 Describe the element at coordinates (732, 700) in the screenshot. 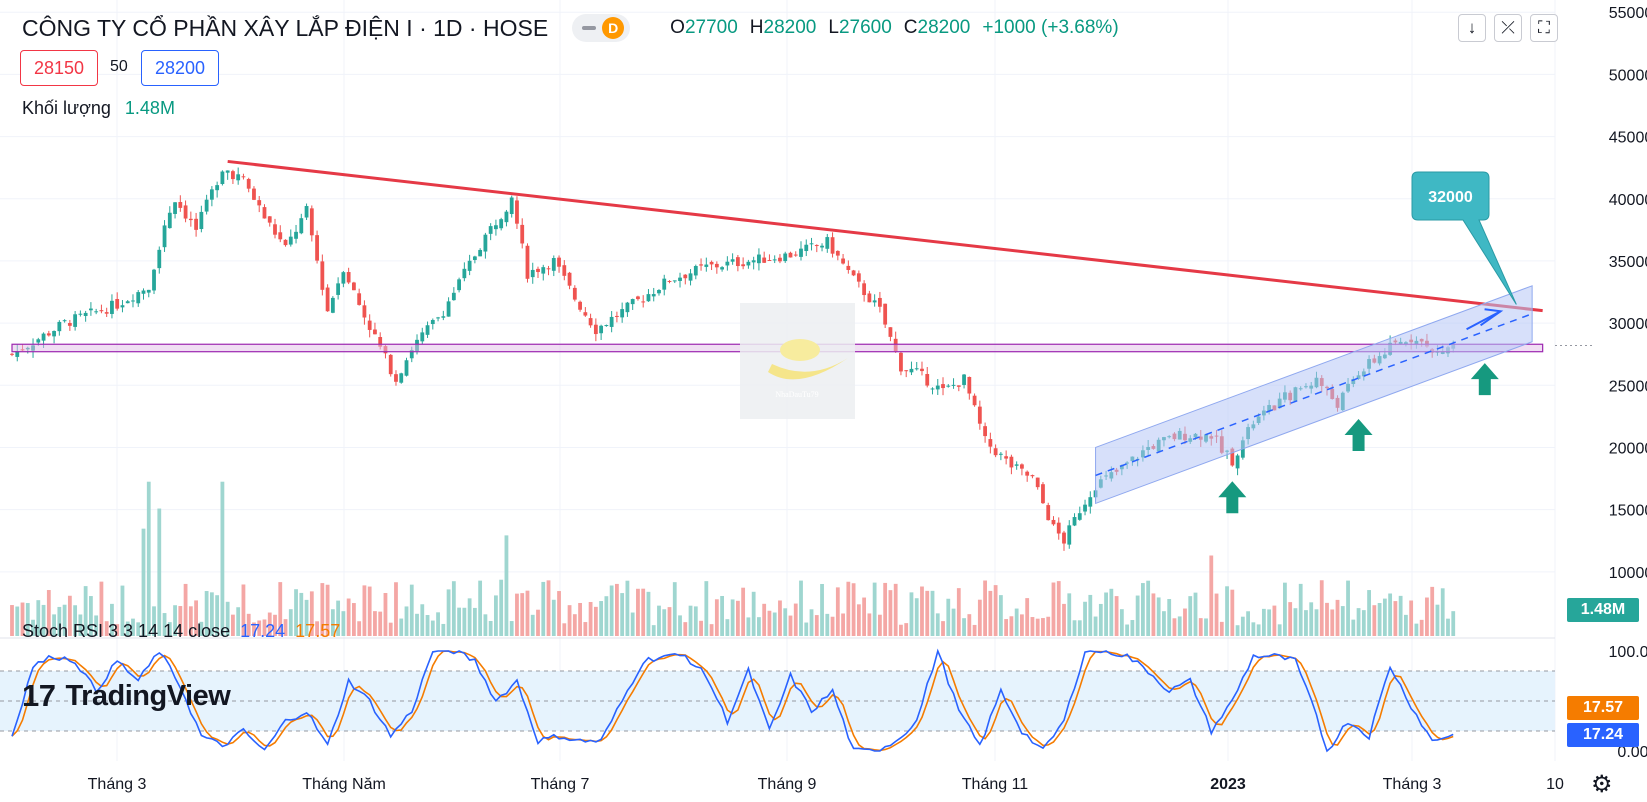

I see `stoch-k-line` at that location.